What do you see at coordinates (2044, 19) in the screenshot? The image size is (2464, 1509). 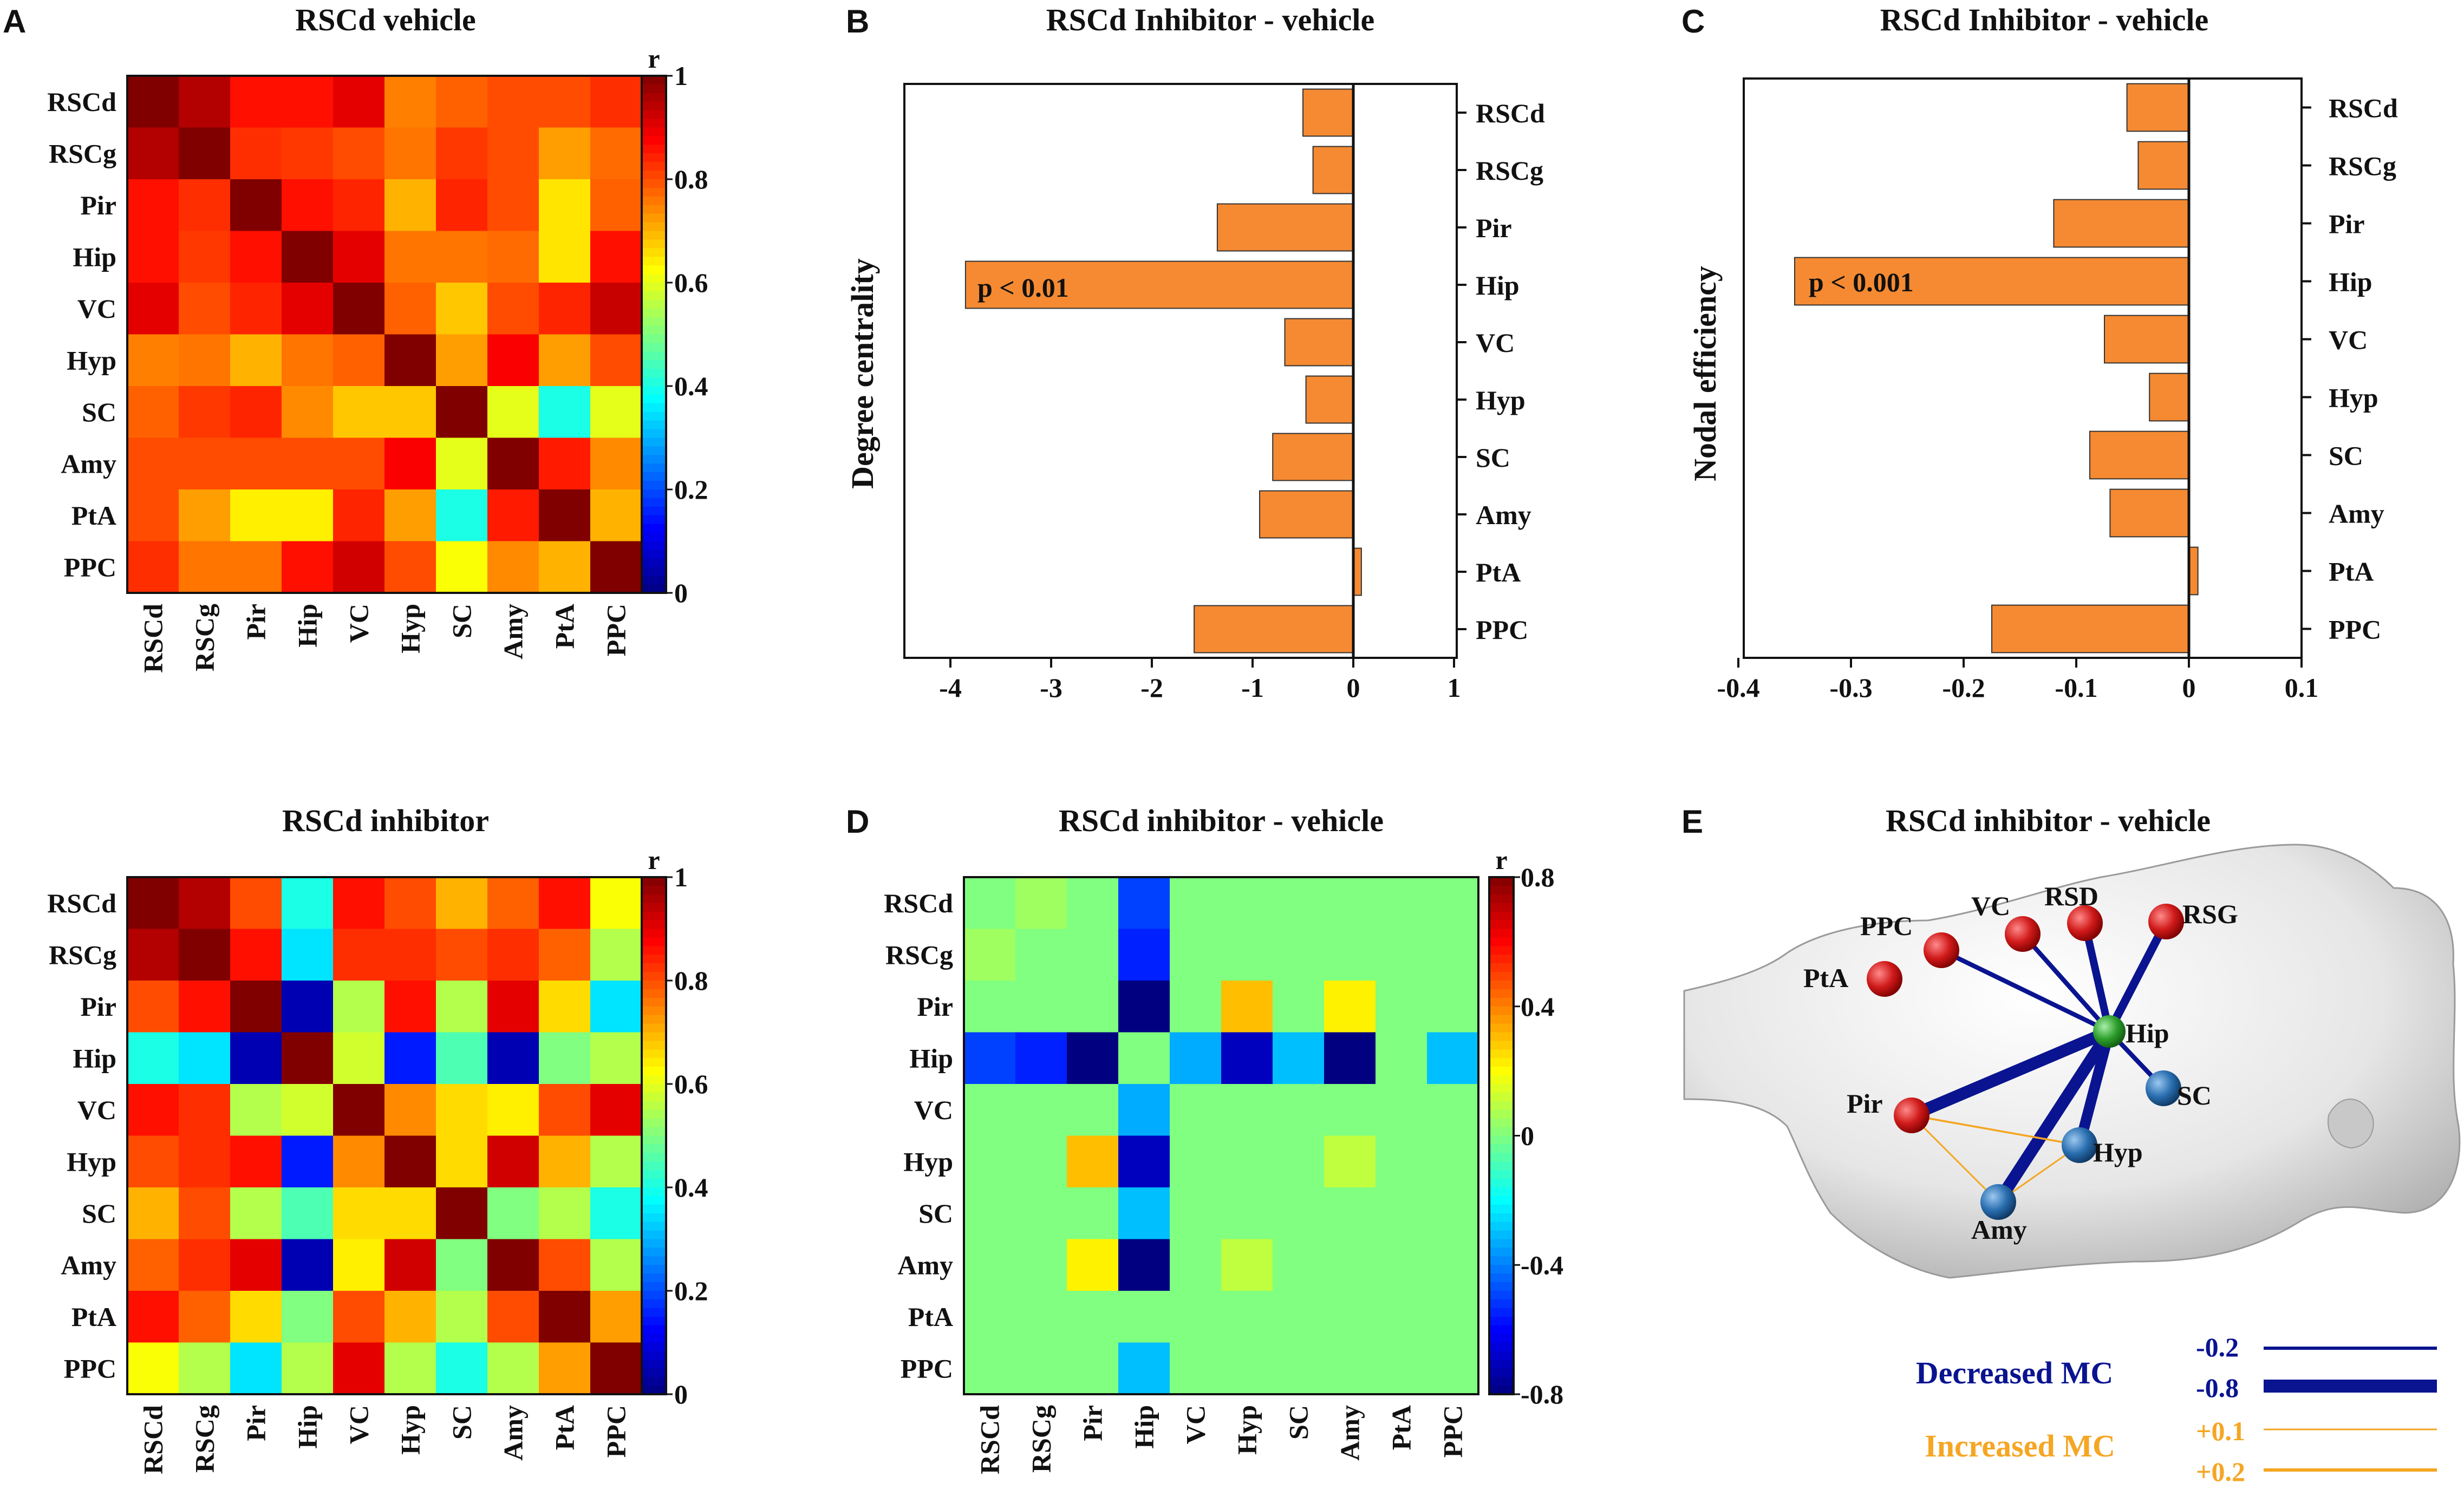 I see `panel-c-title: RSCd Inhibitor - vehicle` at bounding box center [2044, 19].